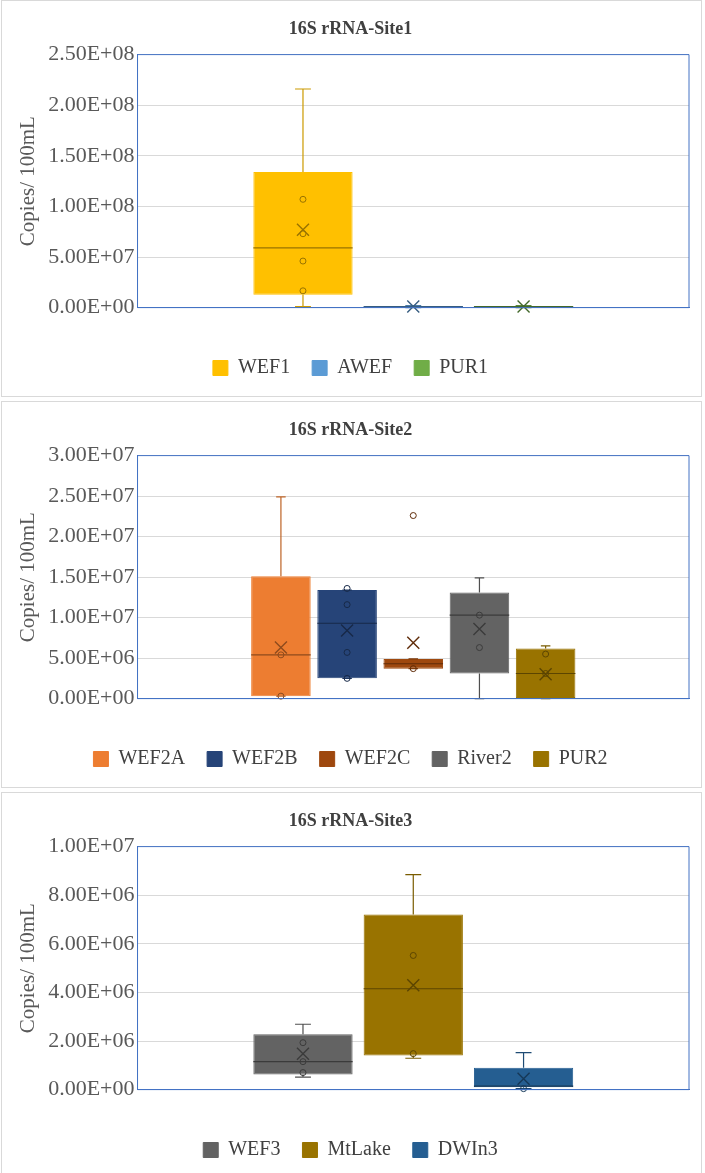 This screenshot has width=705, height=1173. Describe the element at coordinates (350, 820) in the screenshot. I see `chart-title: 16S rRNA-Site3` at that location.